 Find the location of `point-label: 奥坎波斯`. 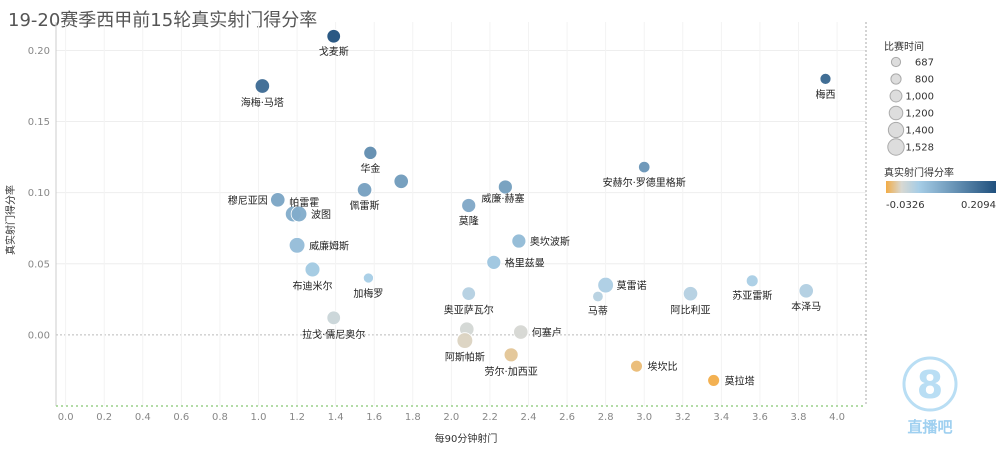

point-label: 奥坎波斯 is located at coordinates (550, 241).